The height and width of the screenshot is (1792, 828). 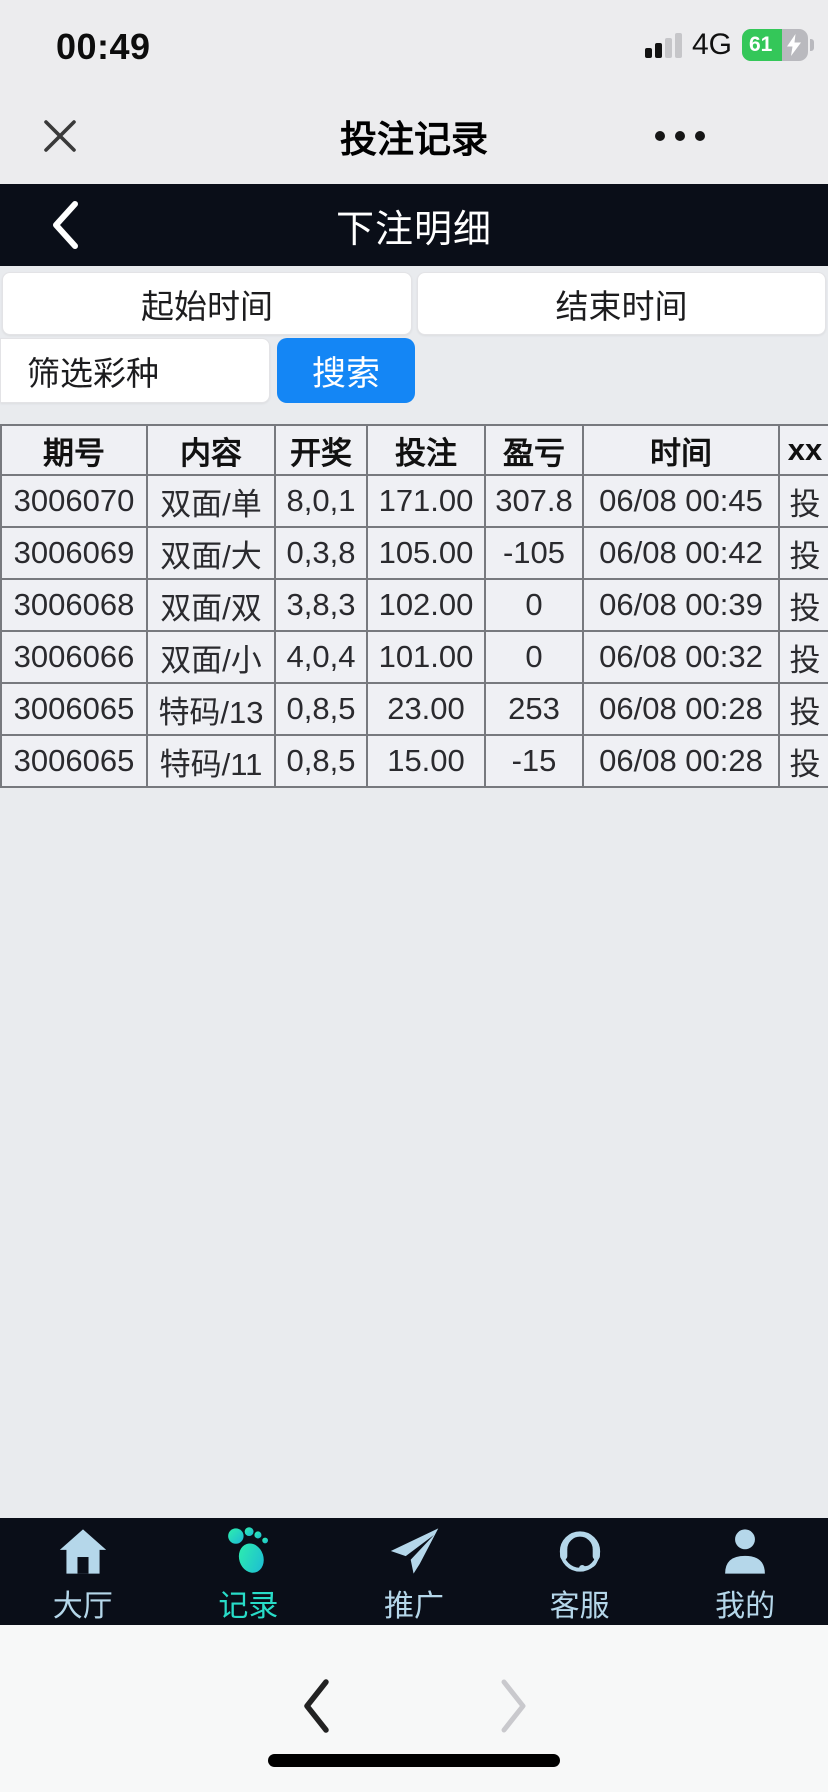 I want to click on cell-bet: 15.00, so click(x=426, y=761).